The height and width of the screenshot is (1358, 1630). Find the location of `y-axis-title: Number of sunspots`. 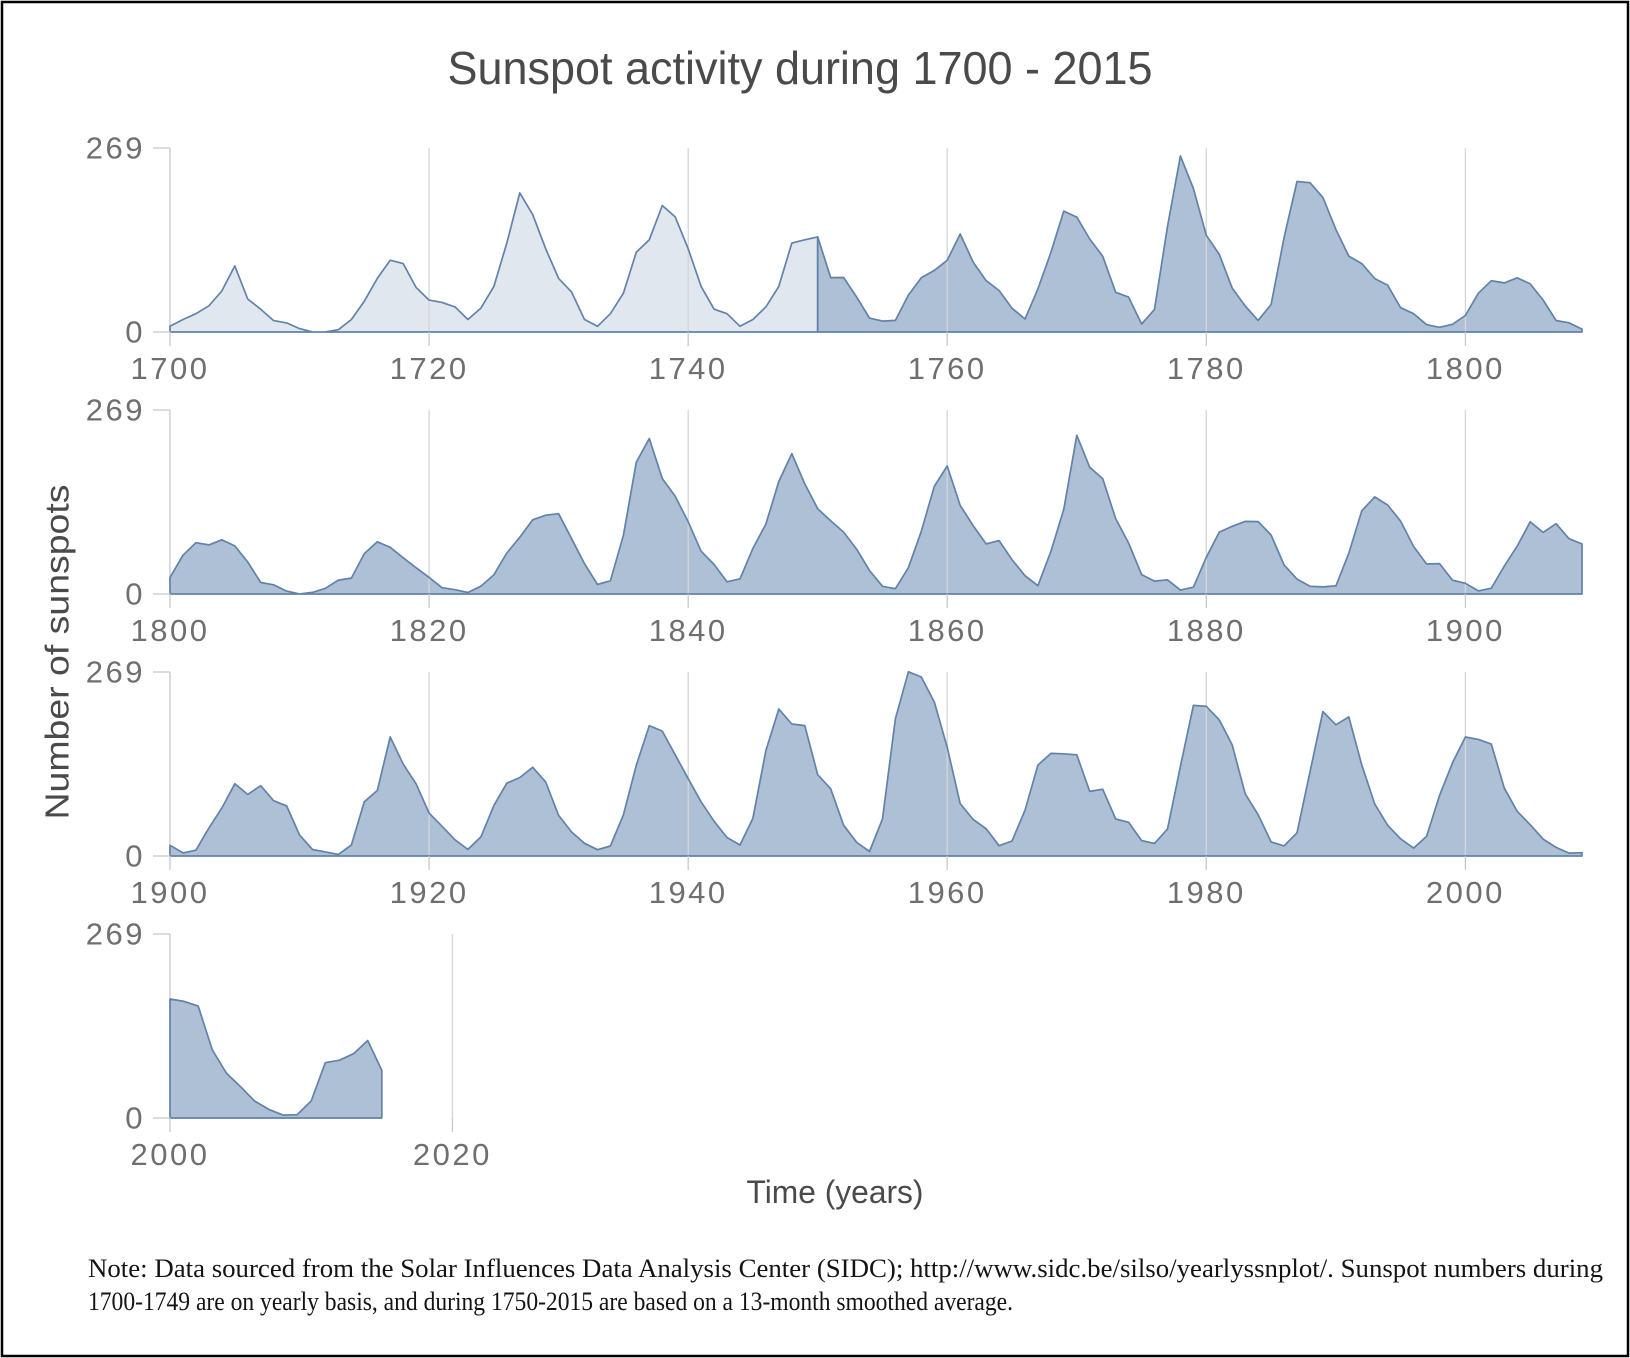

y-axis-title: Number of sunspots is located at coordinates (57, 652).